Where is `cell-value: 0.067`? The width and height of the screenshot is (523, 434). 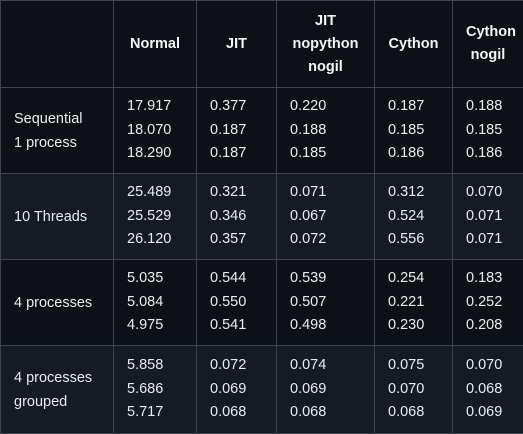
cell-value: 0.067 is located at coordinates (308, 215).